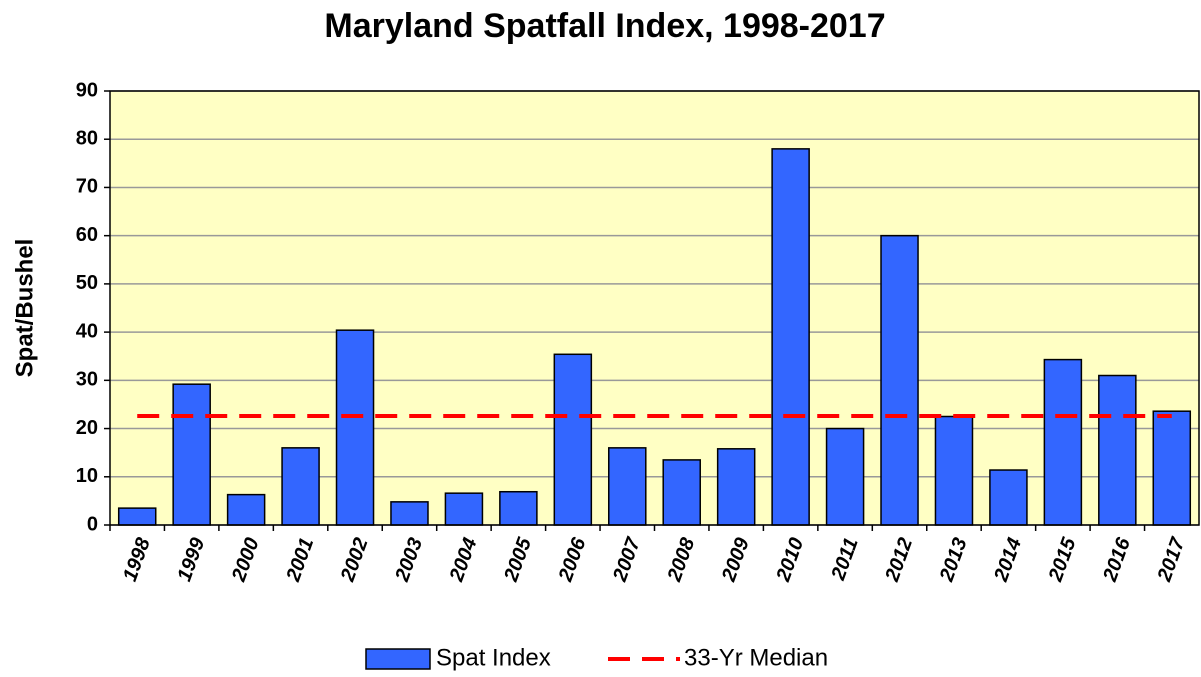  Describe the element at coordinates (756, 657) in the screenshot. I see `legend-label: 33-Yr Median` at that location.